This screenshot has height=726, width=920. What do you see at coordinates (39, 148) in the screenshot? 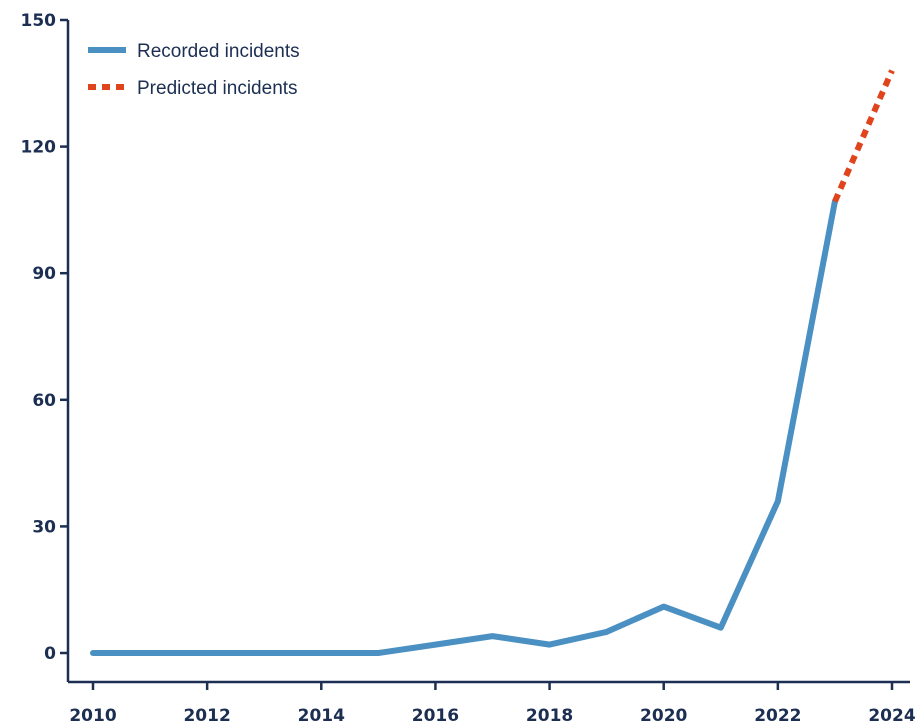
I see `y-tick-label: 120` at bounding box center [39, 148].